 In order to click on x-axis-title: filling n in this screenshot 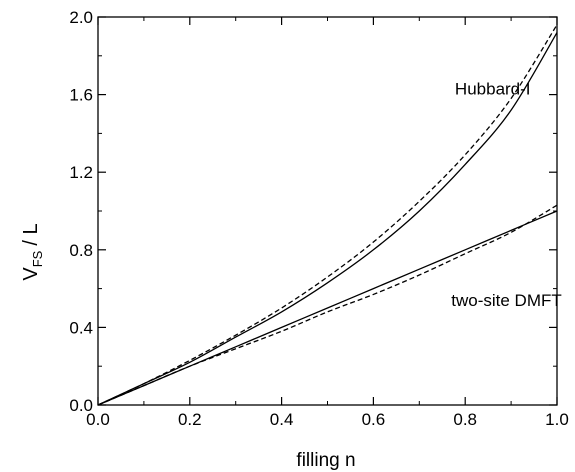, I will do `click(325, 460)`.